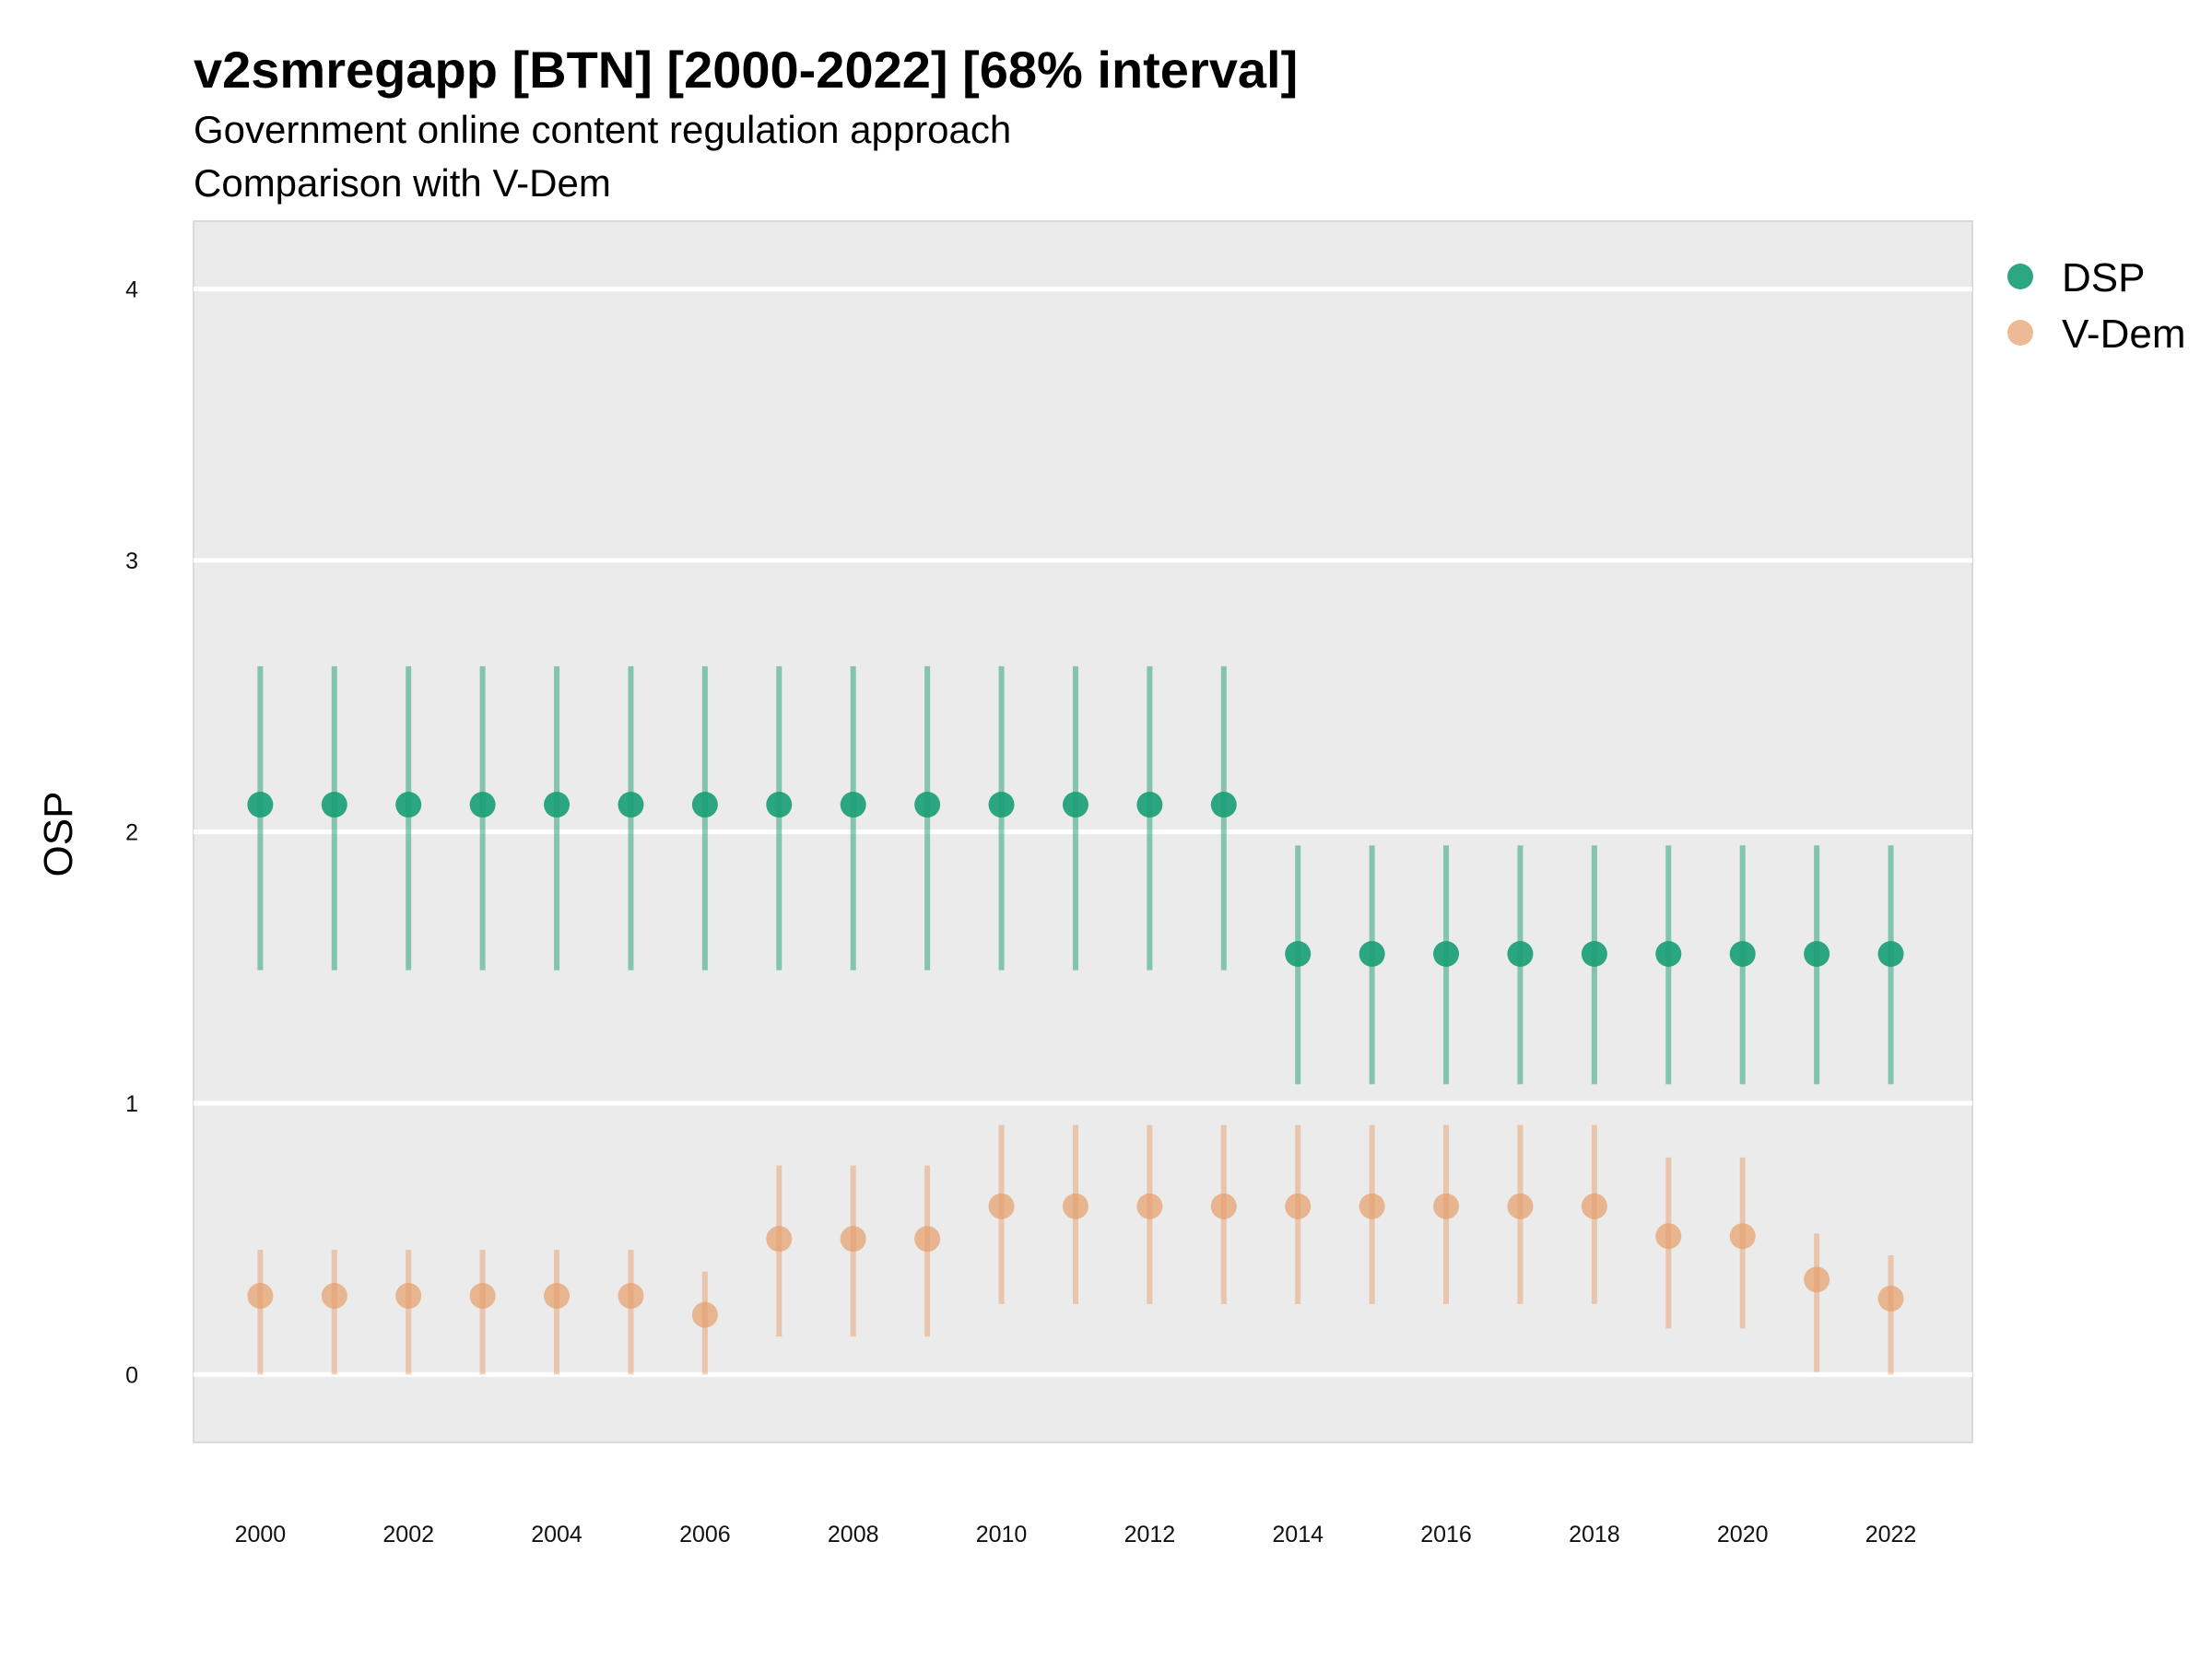  What do you see at coordinates (1742, 954) in the screenshot?
I see `point-dsp-2020` at bounding box center [1742, 954].